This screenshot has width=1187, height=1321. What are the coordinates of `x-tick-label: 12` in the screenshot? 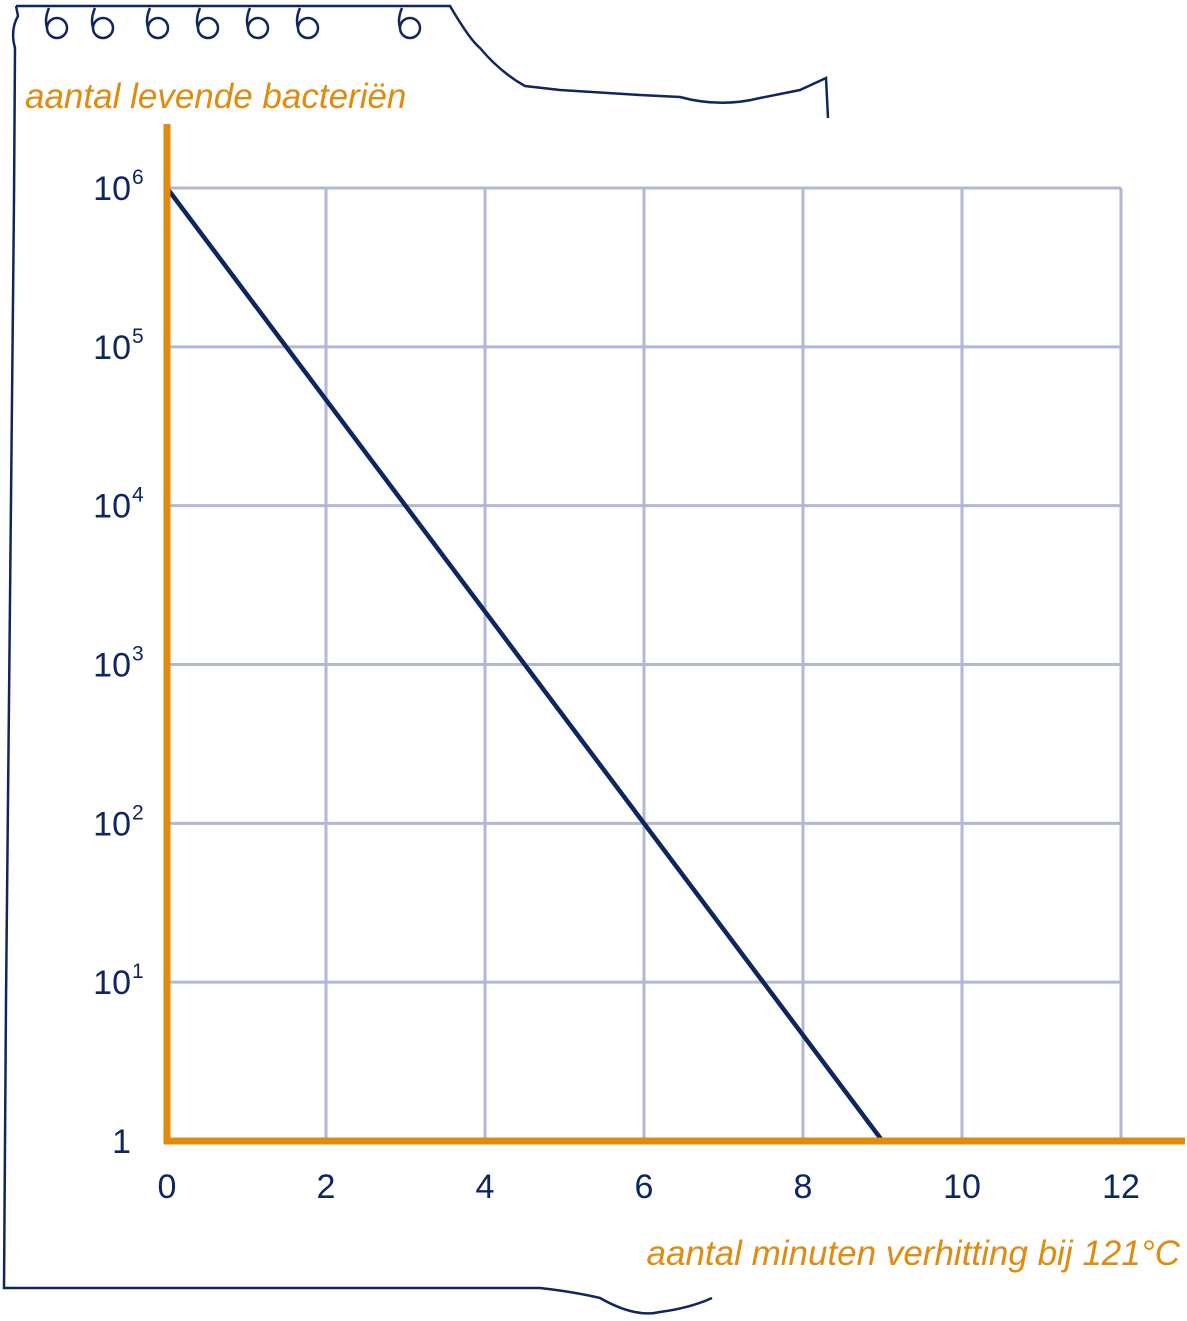 It's located at (1121, 1187).